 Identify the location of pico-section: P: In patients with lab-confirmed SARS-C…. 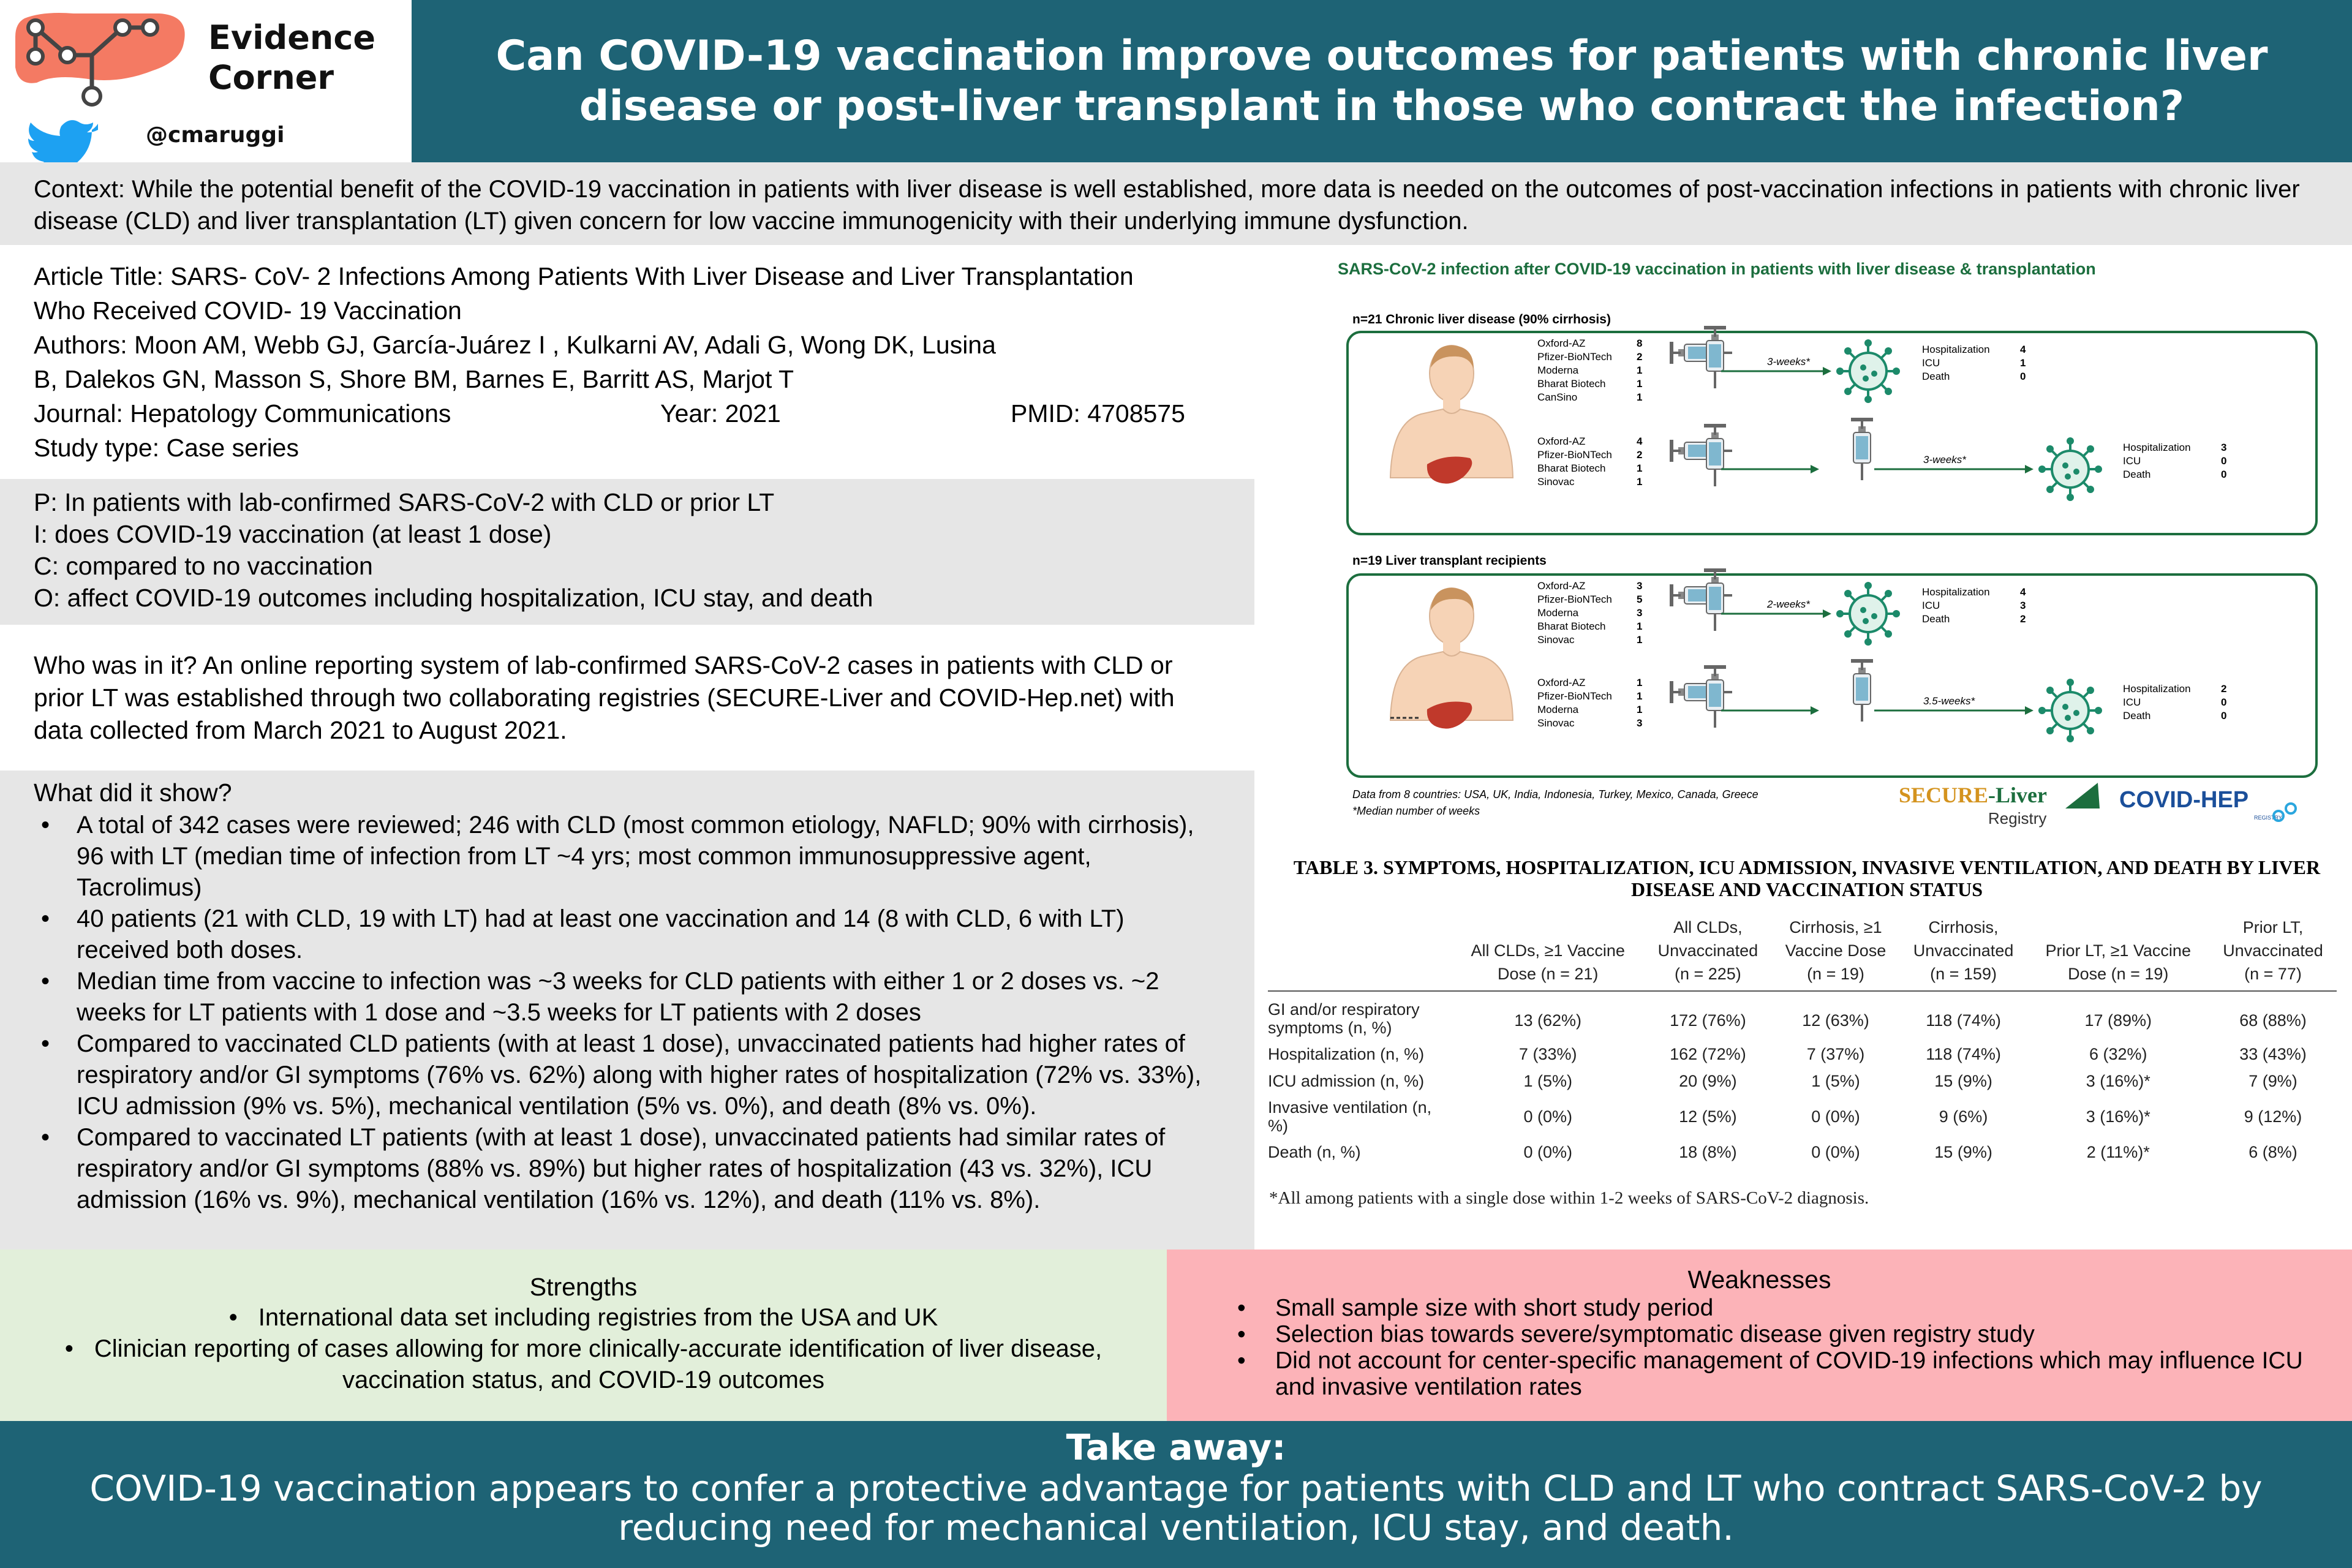
(627, 552).